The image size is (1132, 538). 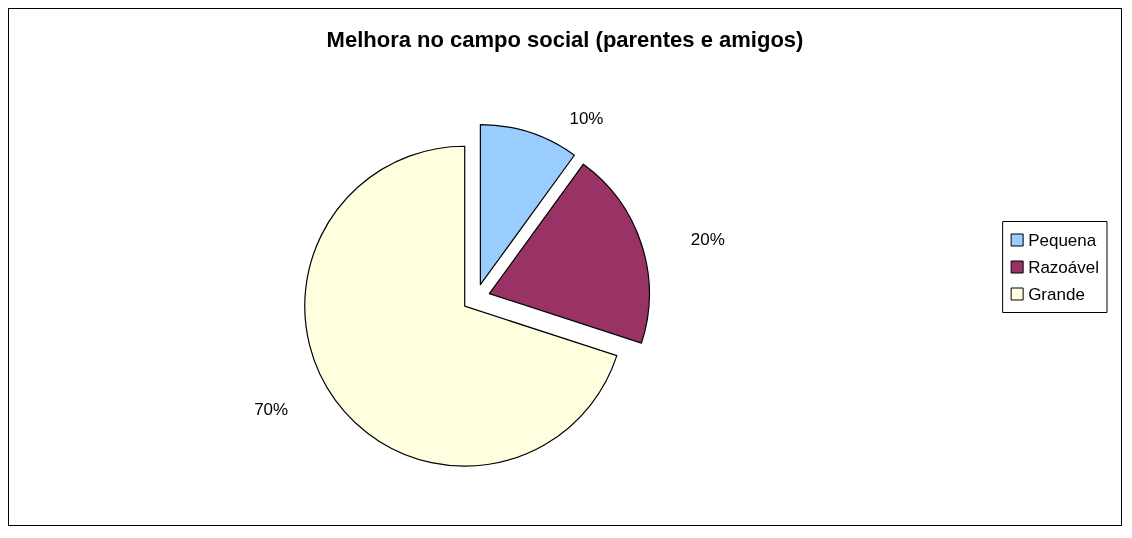 I want to click on data-label: 20%, so click(x=707, y=240).